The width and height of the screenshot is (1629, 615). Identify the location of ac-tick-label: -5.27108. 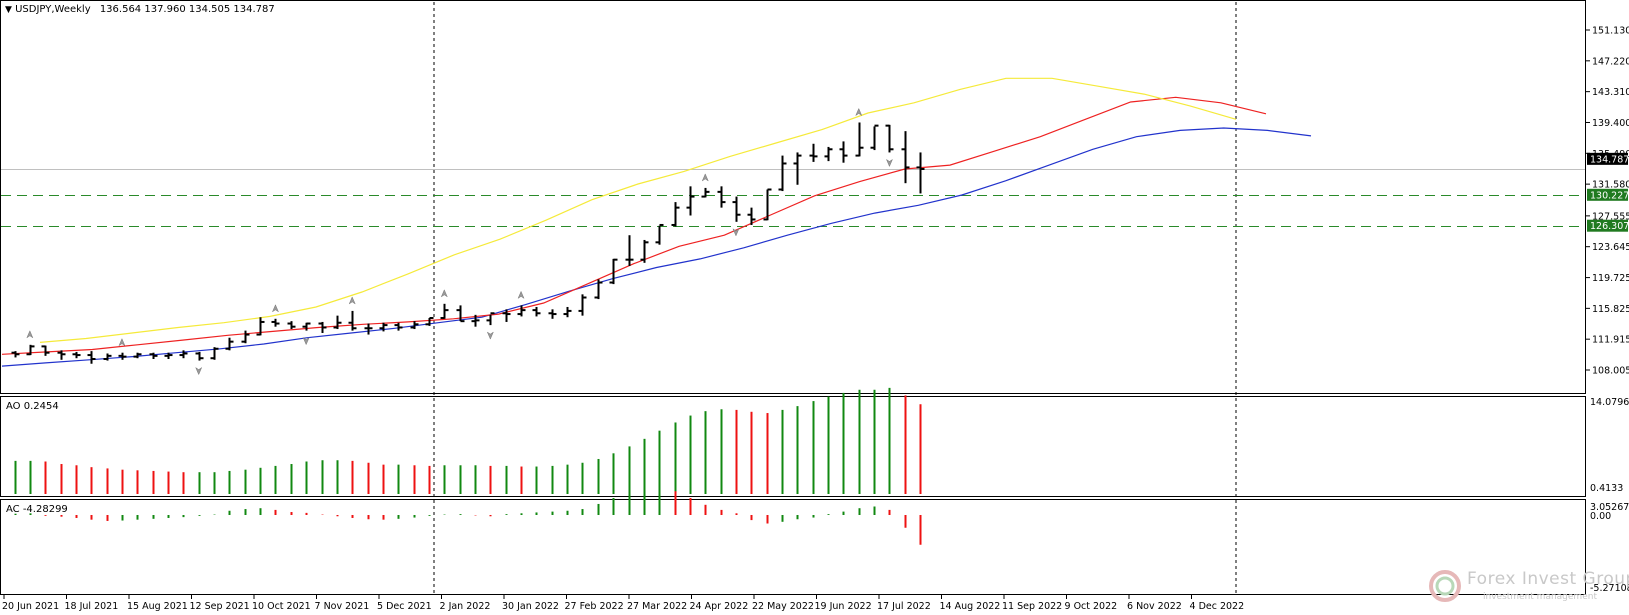
(1609, 588).